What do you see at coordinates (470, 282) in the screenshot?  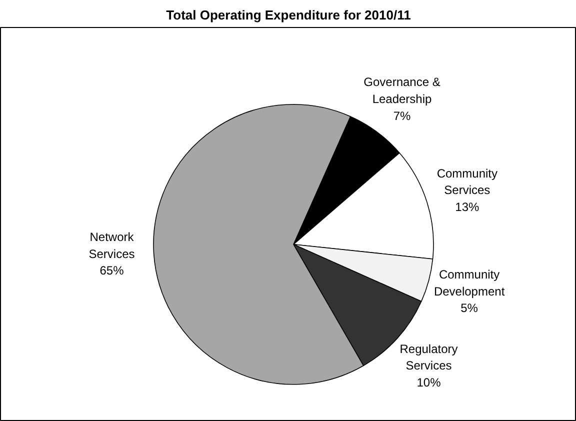 I see `slice-label: Community Development` at bounding box center [470, 282].